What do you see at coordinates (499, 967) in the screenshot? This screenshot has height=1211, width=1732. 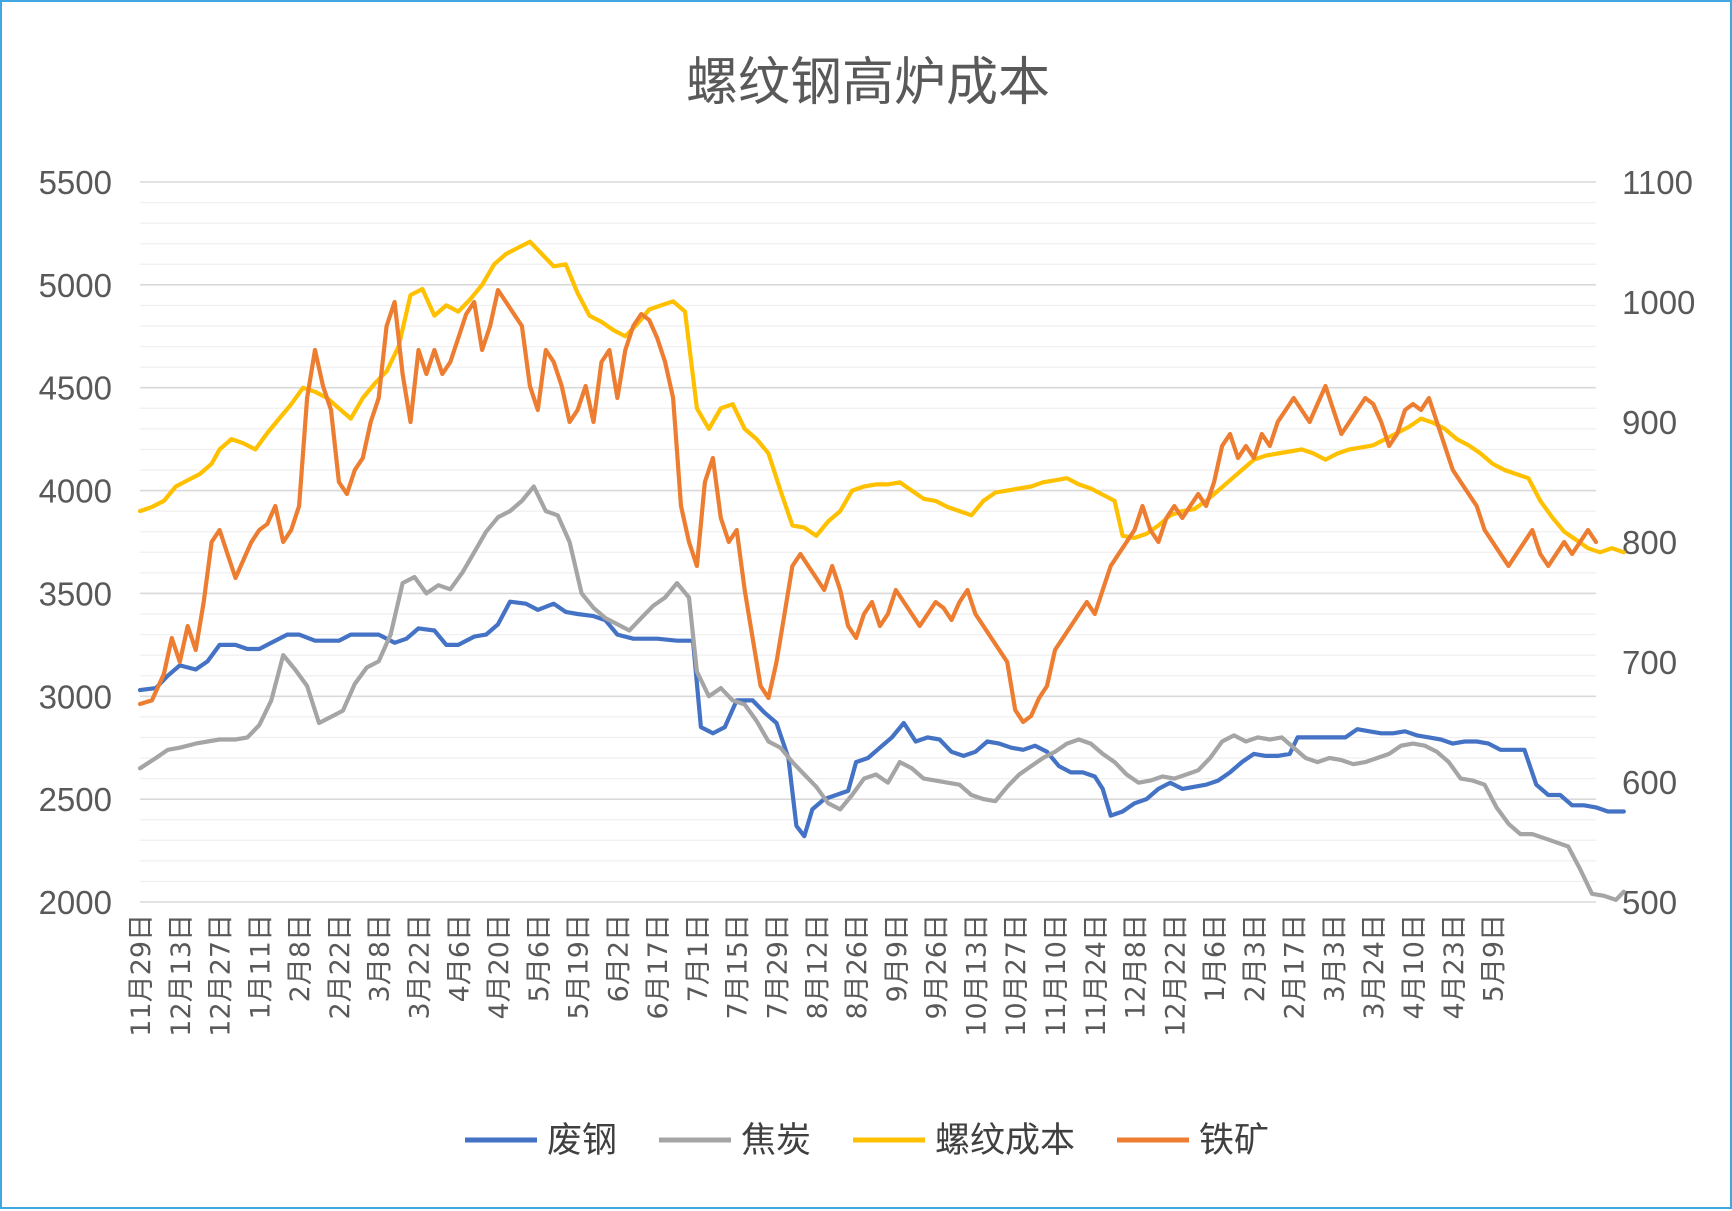 I see `x-tick-label: 4月20日` at bounding box center [499, 967].